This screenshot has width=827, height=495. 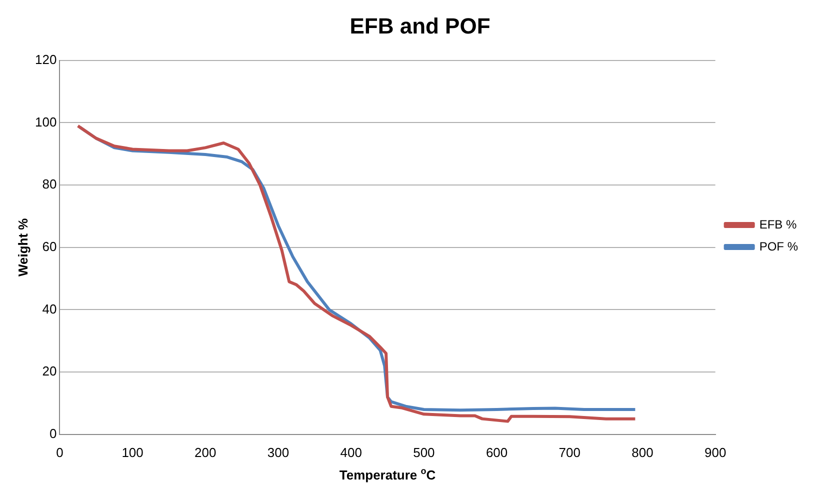 What do you see at coordinates (23, 247) in the screenshot?
I see `y-axis-title: Weight %` at bounding box center [23, 247].